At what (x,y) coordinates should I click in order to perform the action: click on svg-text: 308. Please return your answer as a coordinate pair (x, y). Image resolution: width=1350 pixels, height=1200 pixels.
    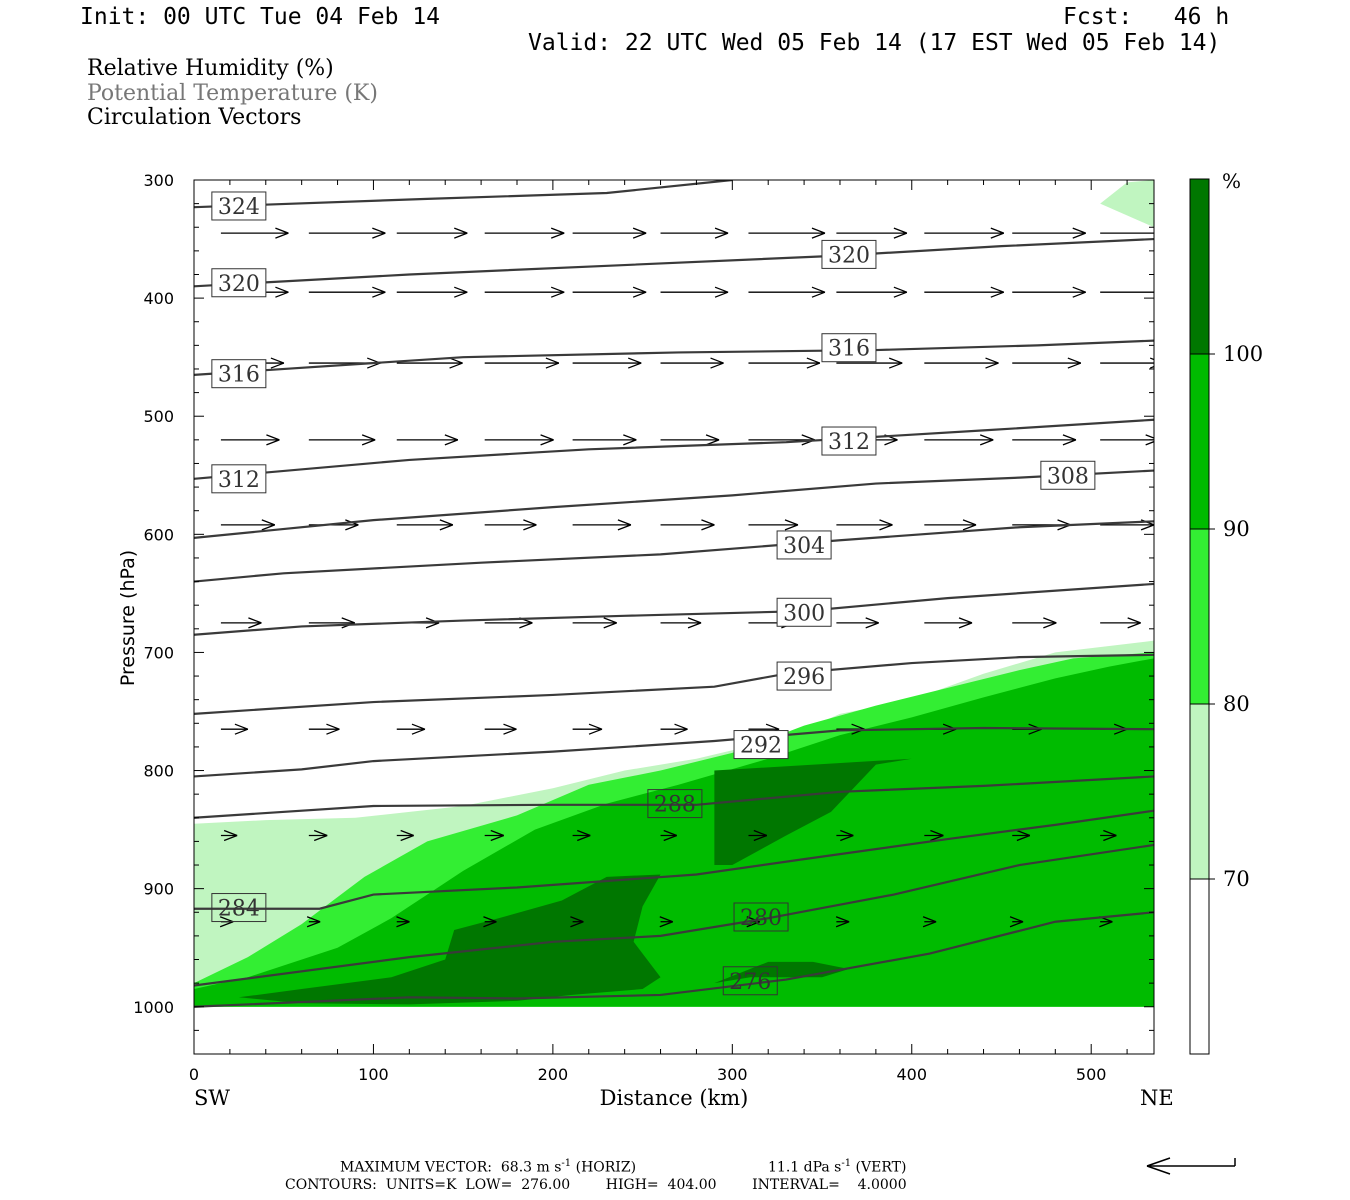
    Looking at the image, I should click on (1068, 476).